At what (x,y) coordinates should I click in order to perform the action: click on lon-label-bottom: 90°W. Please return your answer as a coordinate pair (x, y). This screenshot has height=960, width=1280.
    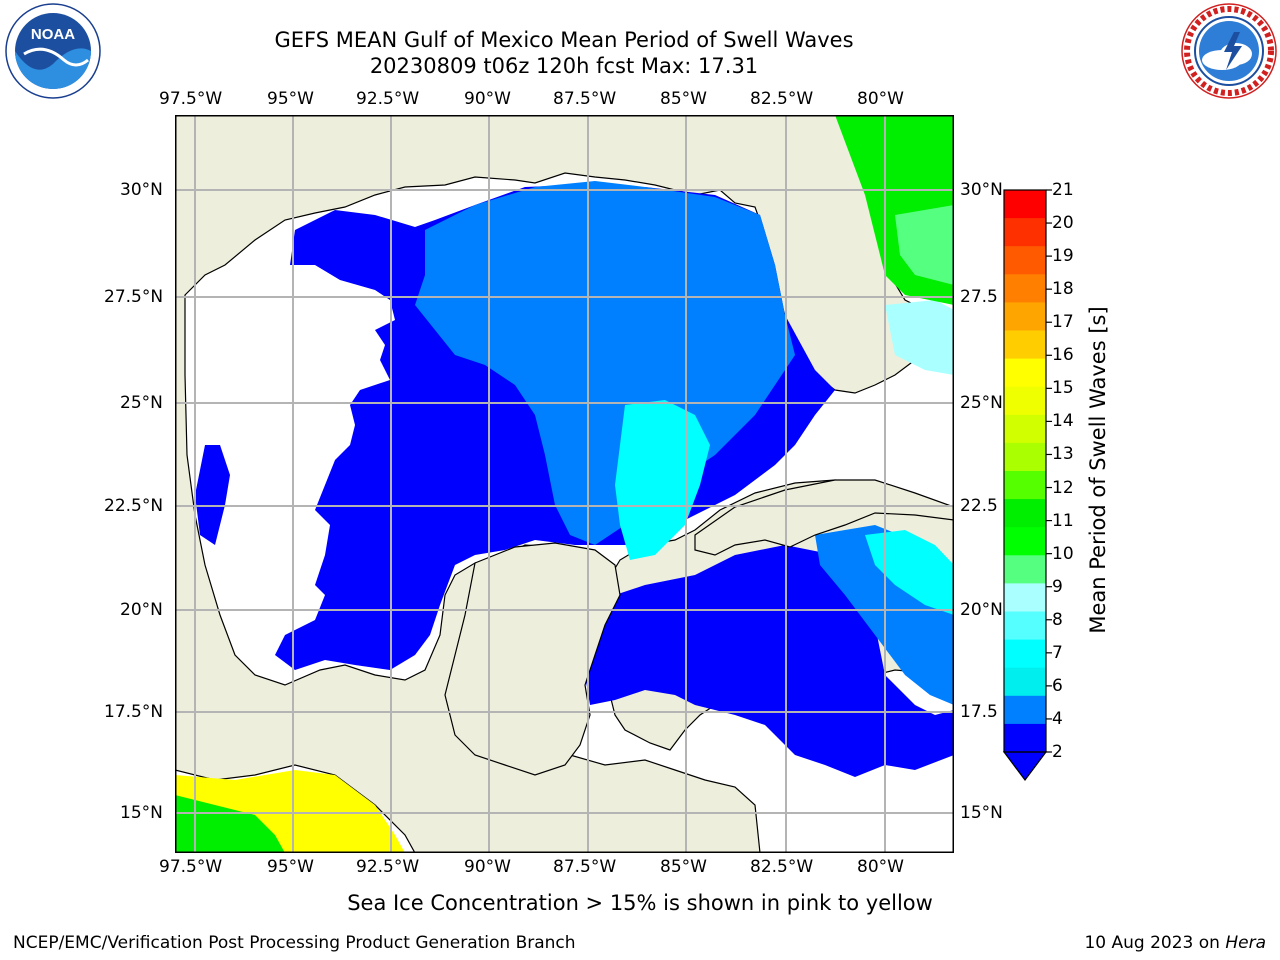
    Looking at the image, I should click on (487, 867).